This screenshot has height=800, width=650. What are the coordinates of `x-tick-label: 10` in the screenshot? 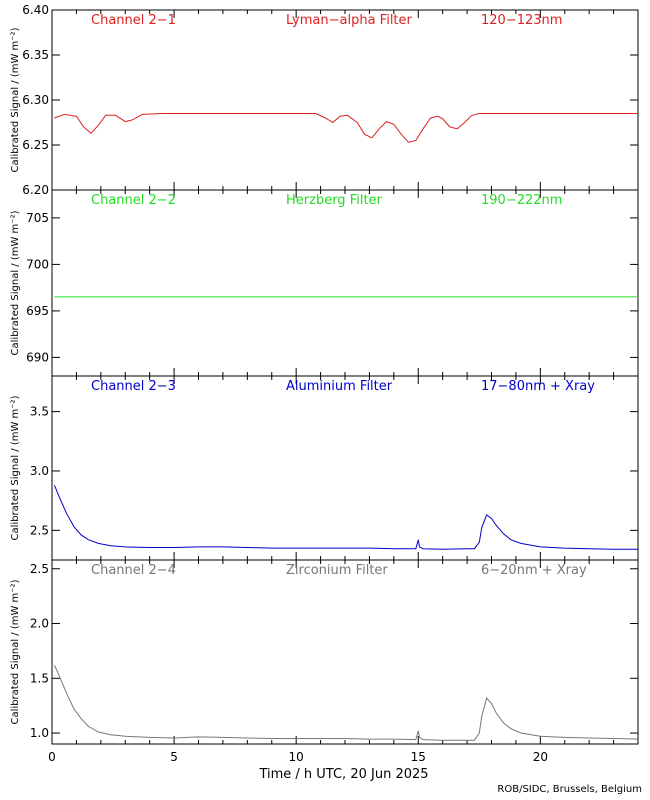 It's located at (296, 757).